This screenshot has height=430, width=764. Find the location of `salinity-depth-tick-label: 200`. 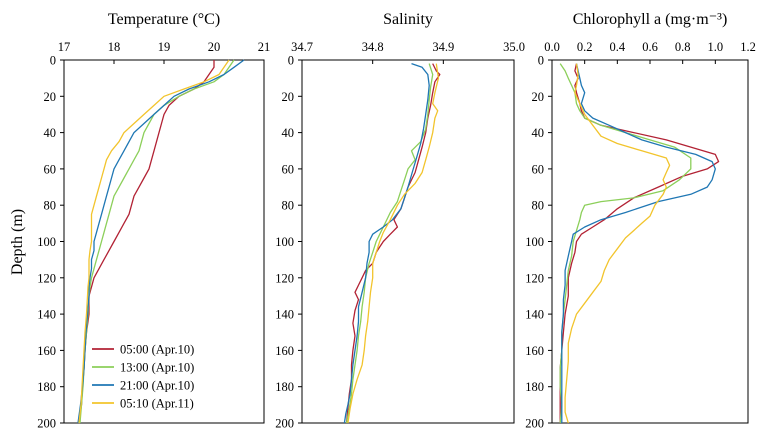

salinity-depth-tick-label: 200 is located at coordinates (284, 423).